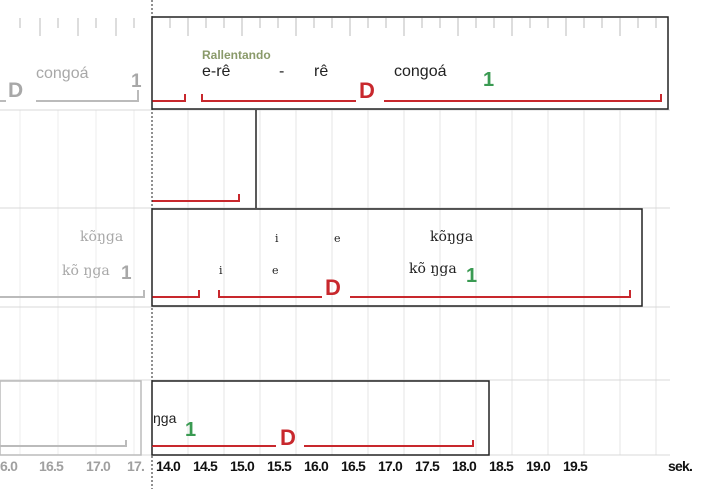 The height and width of the screenshot is (494, 710). What do you see at coordinates (63, 443) in the screenshot?
I see `row5-left-bracket` at bounding box center [63, 443].